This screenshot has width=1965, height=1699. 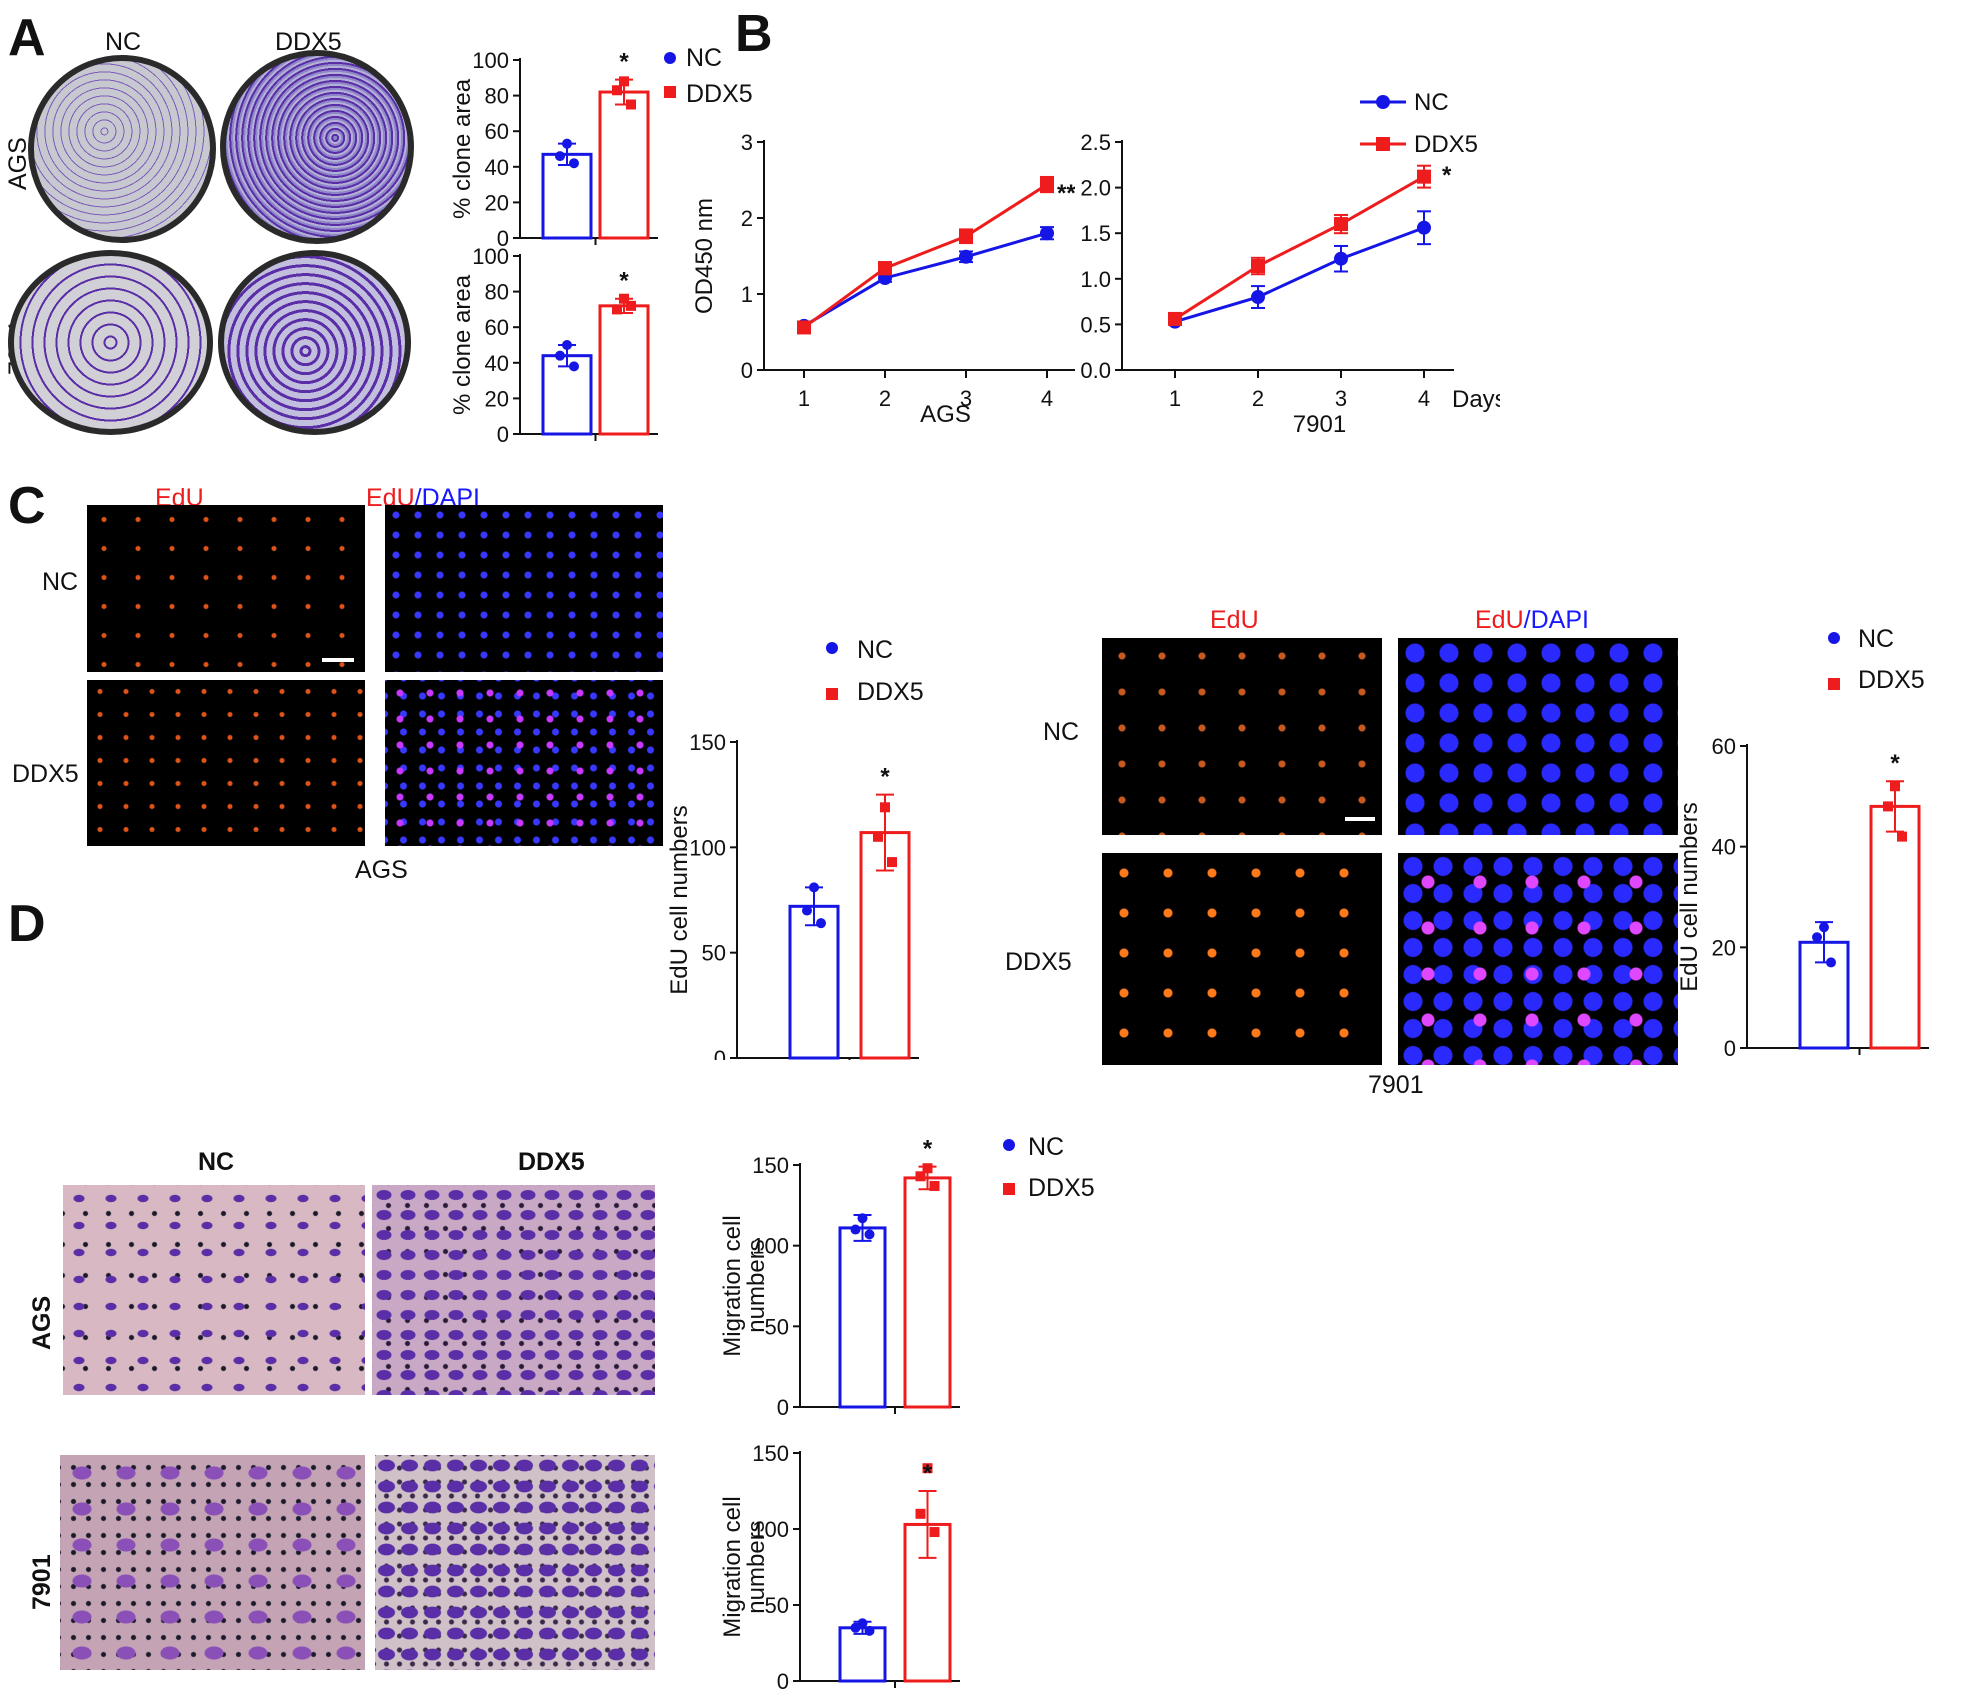 I want to click on migration-image-7901-ddx5, so click(x=515, y=1562).